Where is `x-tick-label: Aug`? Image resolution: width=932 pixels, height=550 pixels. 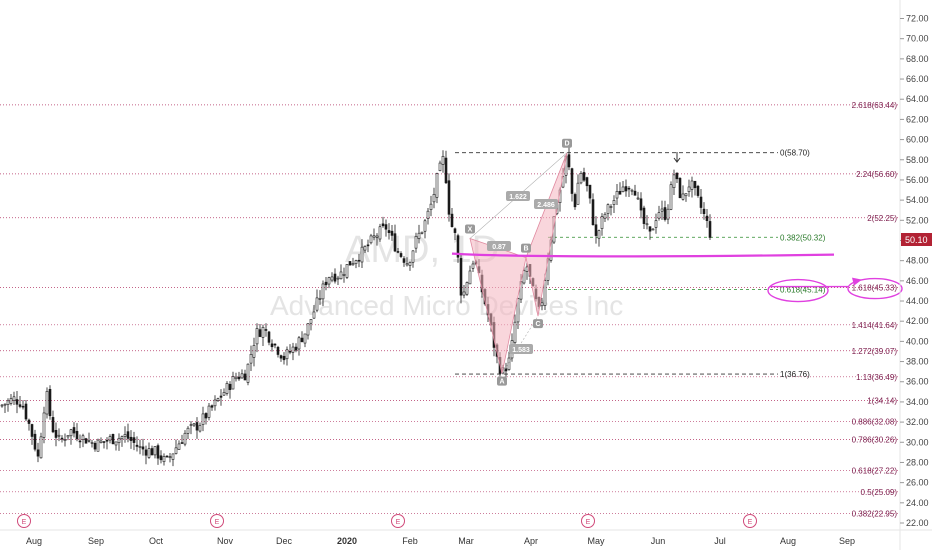
x-tick-label: Aug is located at coordinates (788, 541).